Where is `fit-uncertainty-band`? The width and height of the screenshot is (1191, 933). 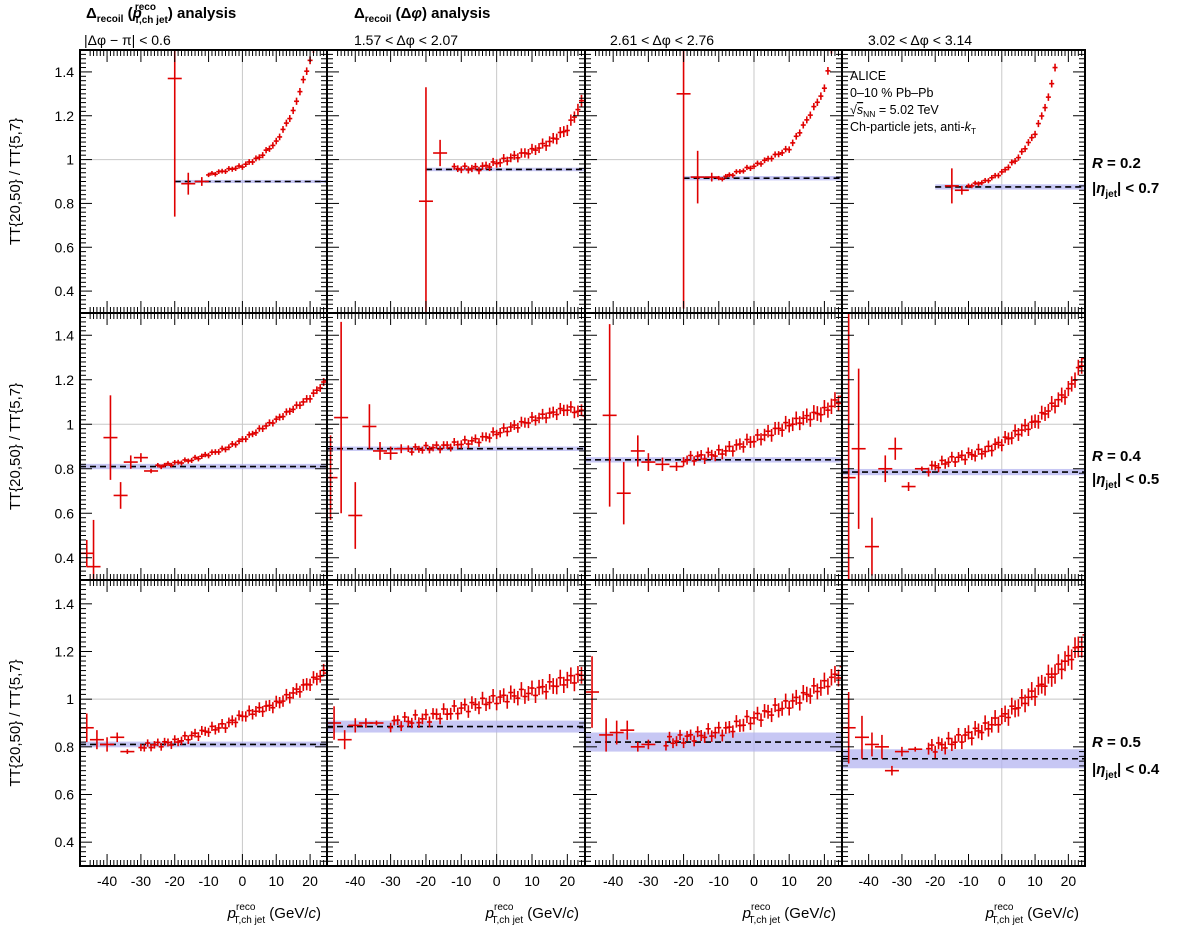
fit-uncertainty-band is located at coordinates (250, 181).